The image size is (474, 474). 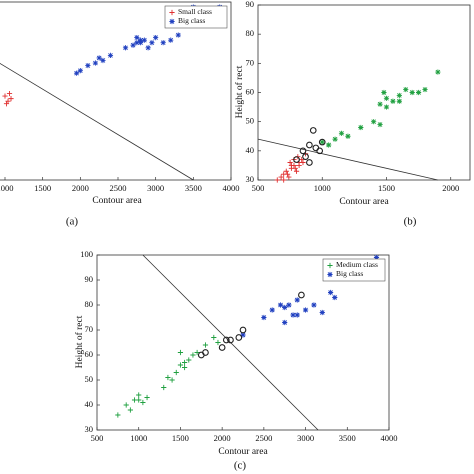 I want to click on legend-label: Medium class, so click(x=357, y=264).